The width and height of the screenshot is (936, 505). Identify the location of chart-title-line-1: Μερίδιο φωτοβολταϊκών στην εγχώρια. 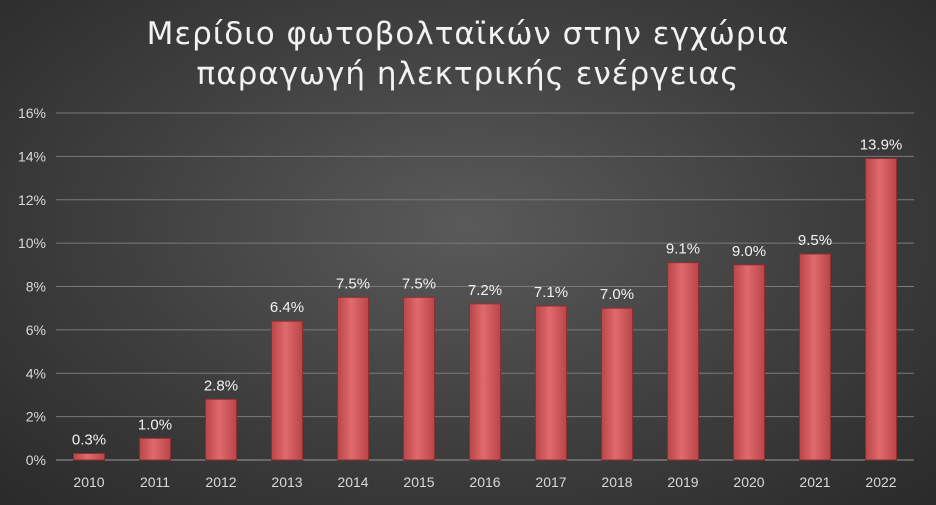
(468, 34).